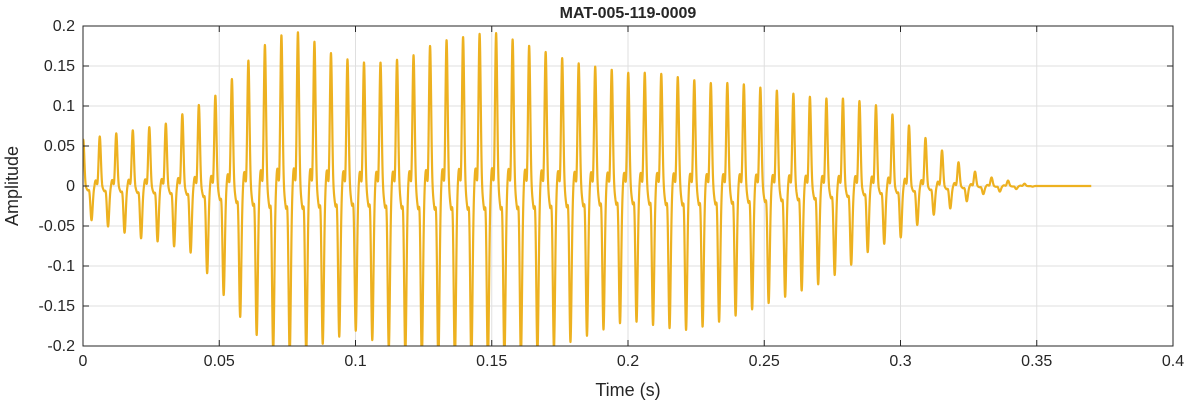  I want to click on y-tick-label: 0.1, so click(64, 106).